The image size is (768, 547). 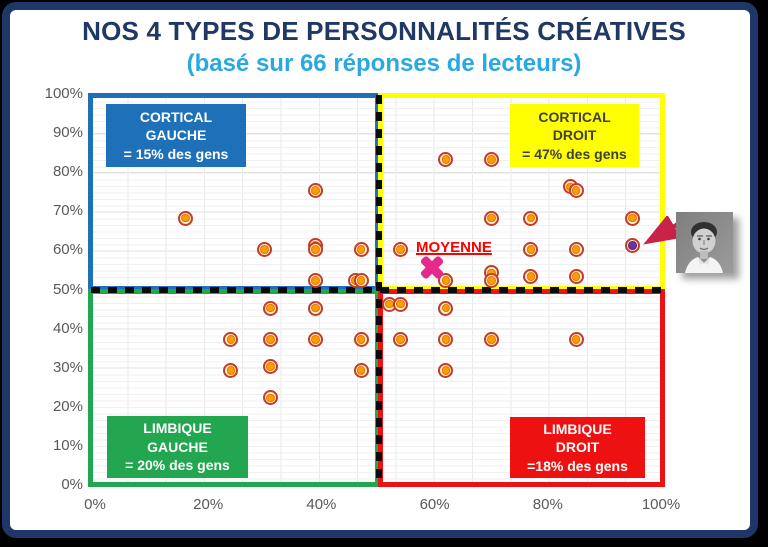 I want to click on author-data-point, so click(x=633, y=245).